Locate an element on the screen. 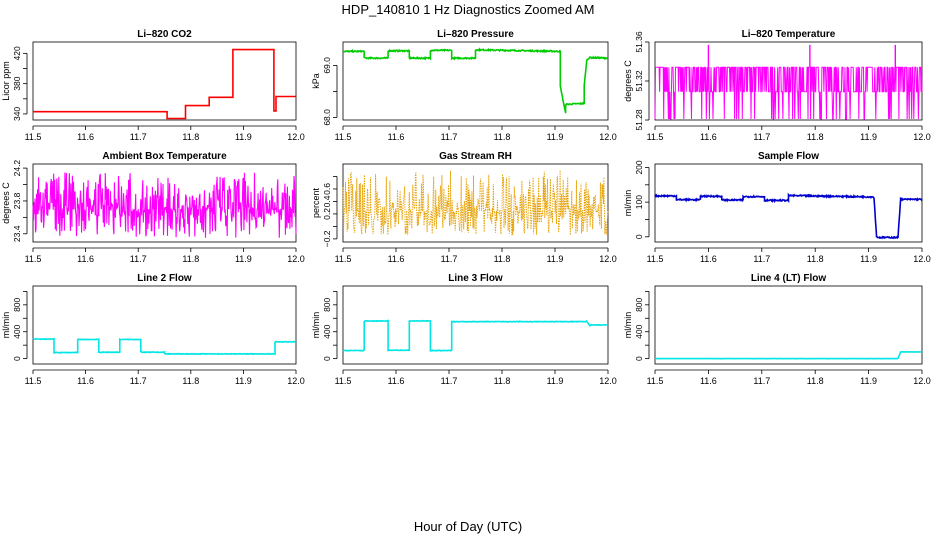 The height and width of the screenshot is (540, 936). y-tick-label: 340 is located at coordinates (17, 114).